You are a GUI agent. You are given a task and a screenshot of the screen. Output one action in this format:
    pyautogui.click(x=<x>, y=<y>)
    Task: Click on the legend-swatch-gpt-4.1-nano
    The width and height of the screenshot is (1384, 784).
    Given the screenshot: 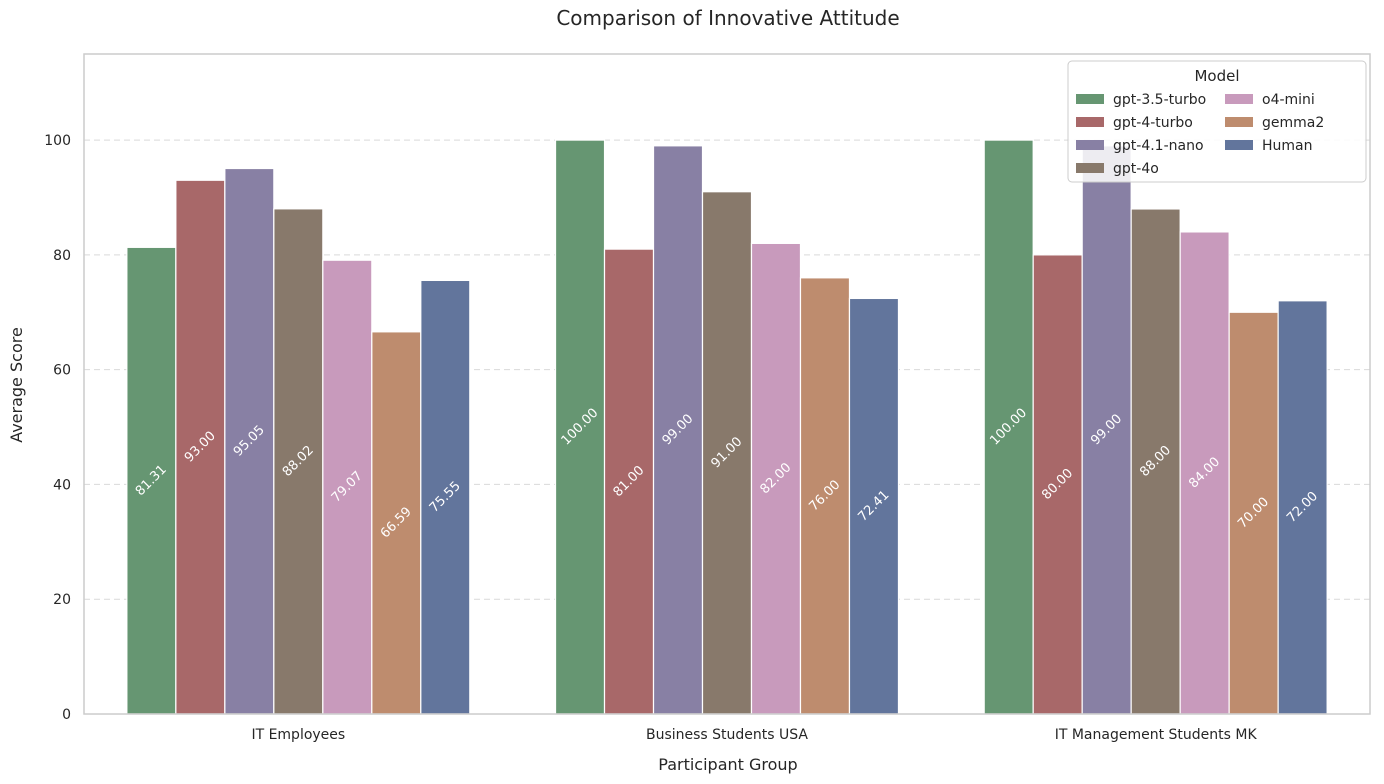 What is the action you would take?
    pyautogui.click(x=1090, y=145)
    